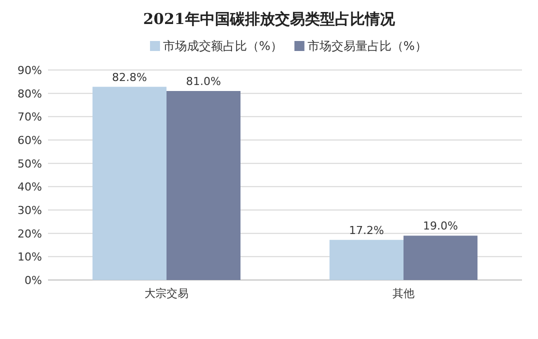 Image resolution: width=538 pixels, height=339 pixels. What do you see at coordinates (33, 280) in the screenshot?
I see `y-tick-label: 0%` at bounding box center [33, 280].